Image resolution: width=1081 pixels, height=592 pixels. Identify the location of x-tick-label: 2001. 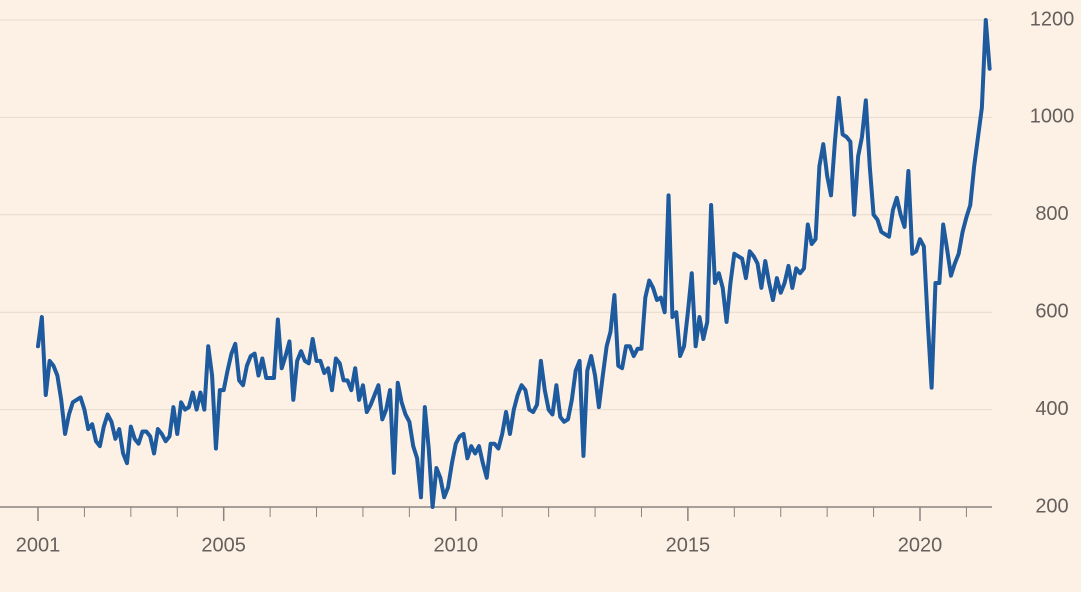
(38, 545).